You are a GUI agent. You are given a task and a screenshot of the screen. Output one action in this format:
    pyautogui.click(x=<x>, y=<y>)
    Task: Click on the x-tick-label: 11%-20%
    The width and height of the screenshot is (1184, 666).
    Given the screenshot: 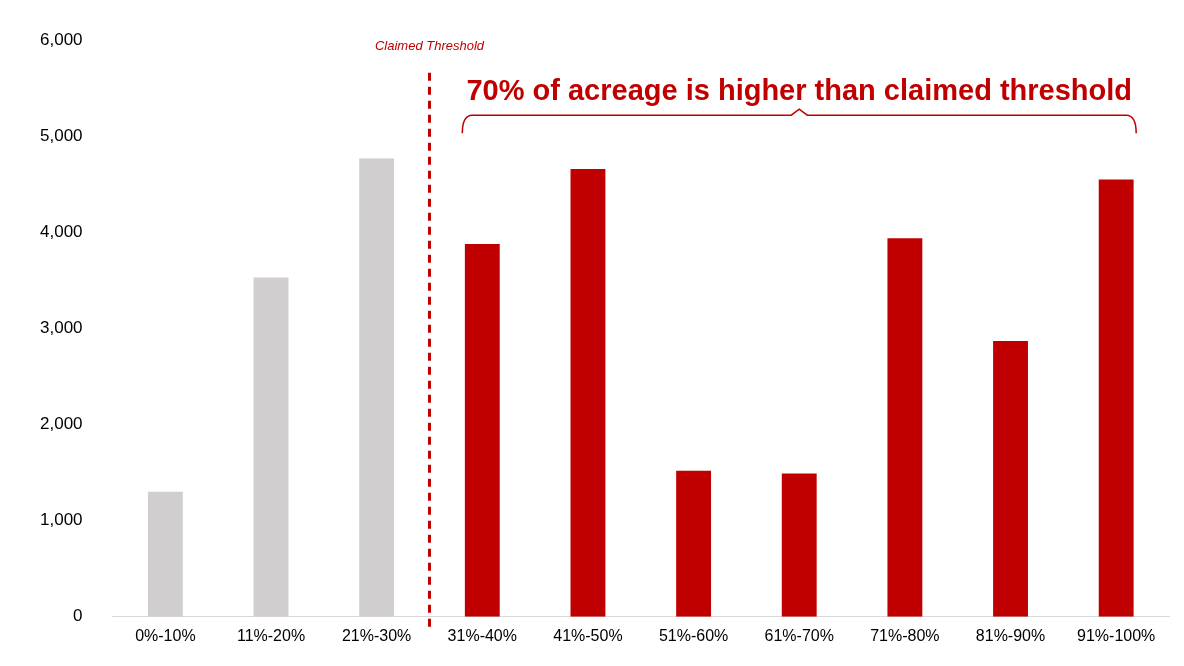 What is the action you would take?
    pyautogui.click(x=271, y=635)
    